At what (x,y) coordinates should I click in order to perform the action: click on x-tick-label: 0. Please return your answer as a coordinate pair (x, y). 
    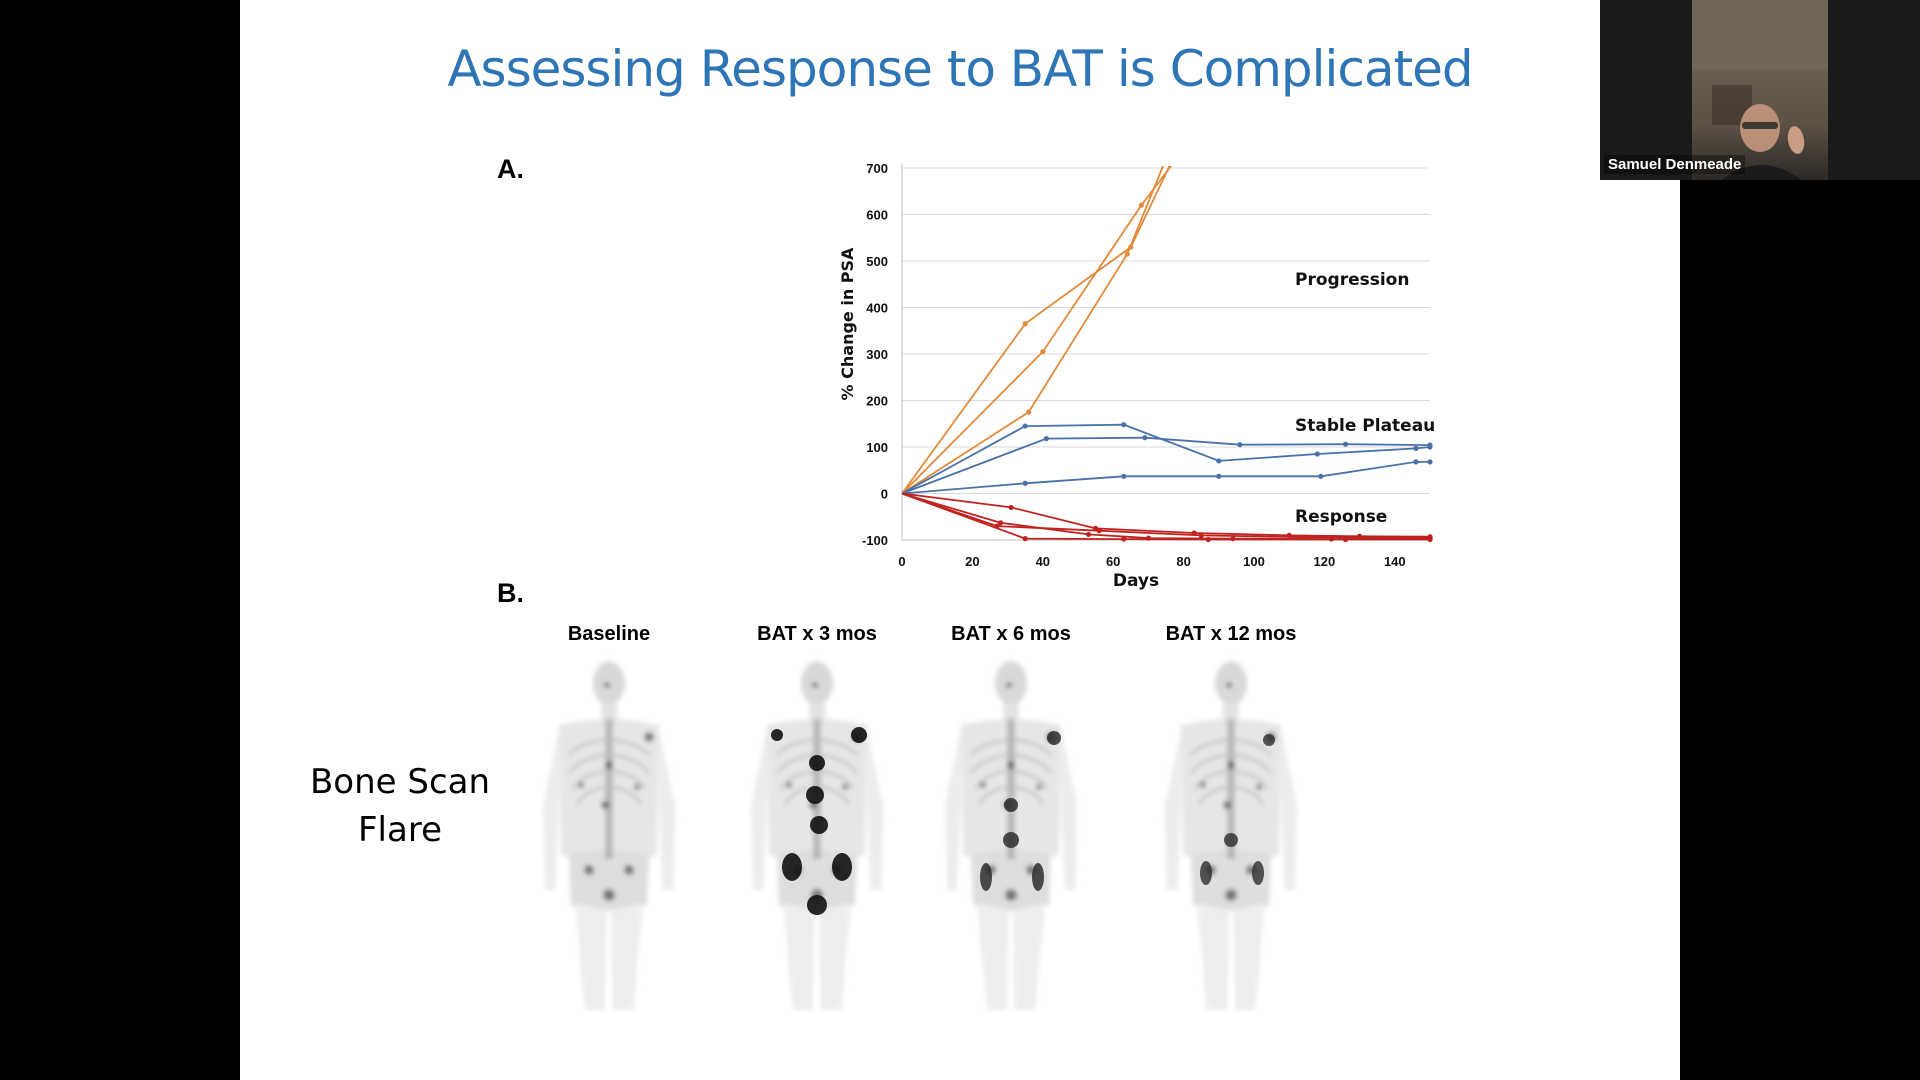
    Looking at the image, I should click on (901, 561).